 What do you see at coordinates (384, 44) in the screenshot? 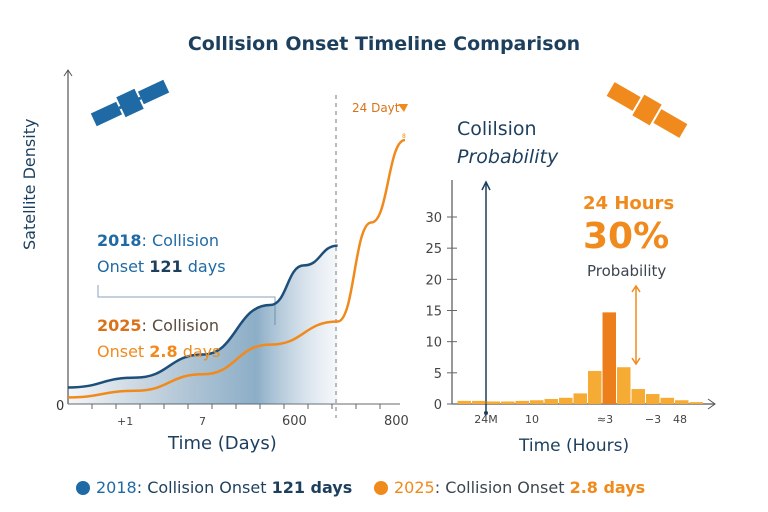
I see `chart-title: Collision Onset Timeline Comparison` at bounding box center [384, 44].